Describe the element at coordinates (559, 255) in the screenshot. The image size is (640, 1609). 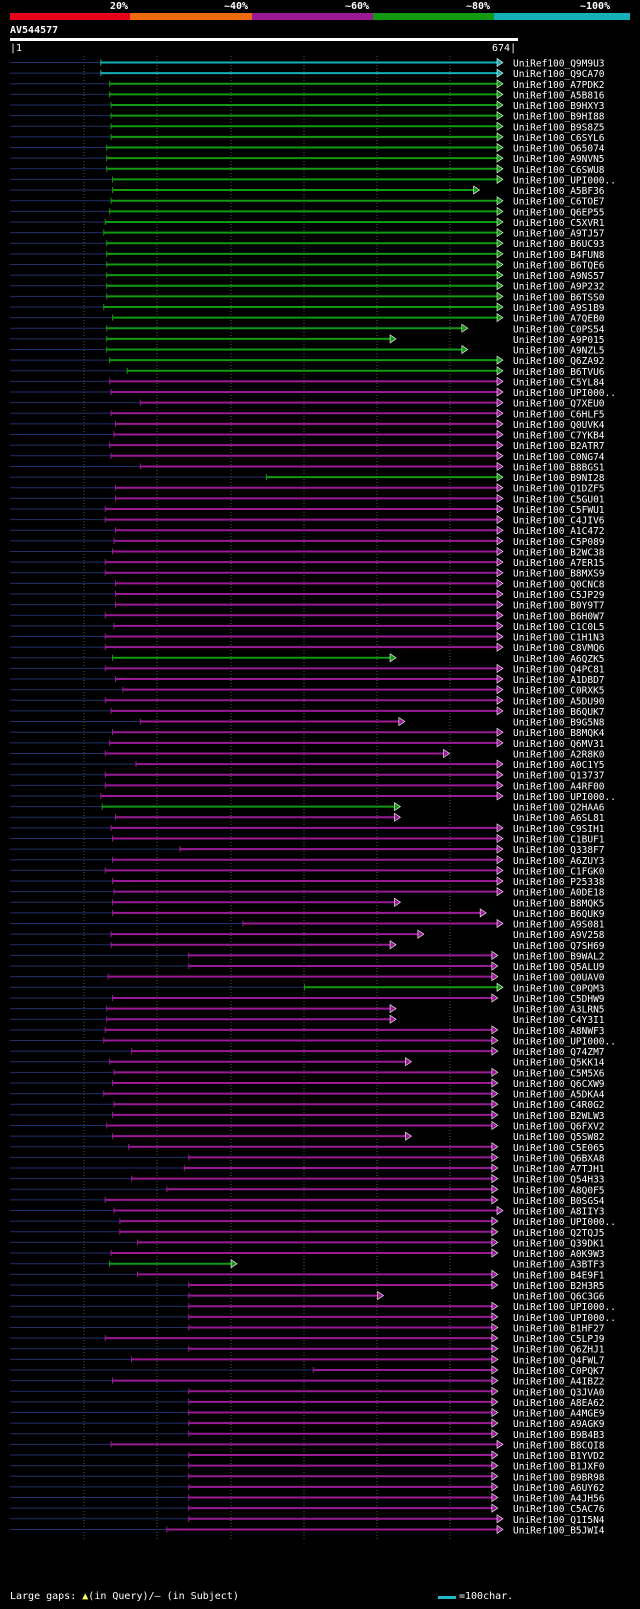
I see `hit-label: UniRef100_B4FUN8` at that location.